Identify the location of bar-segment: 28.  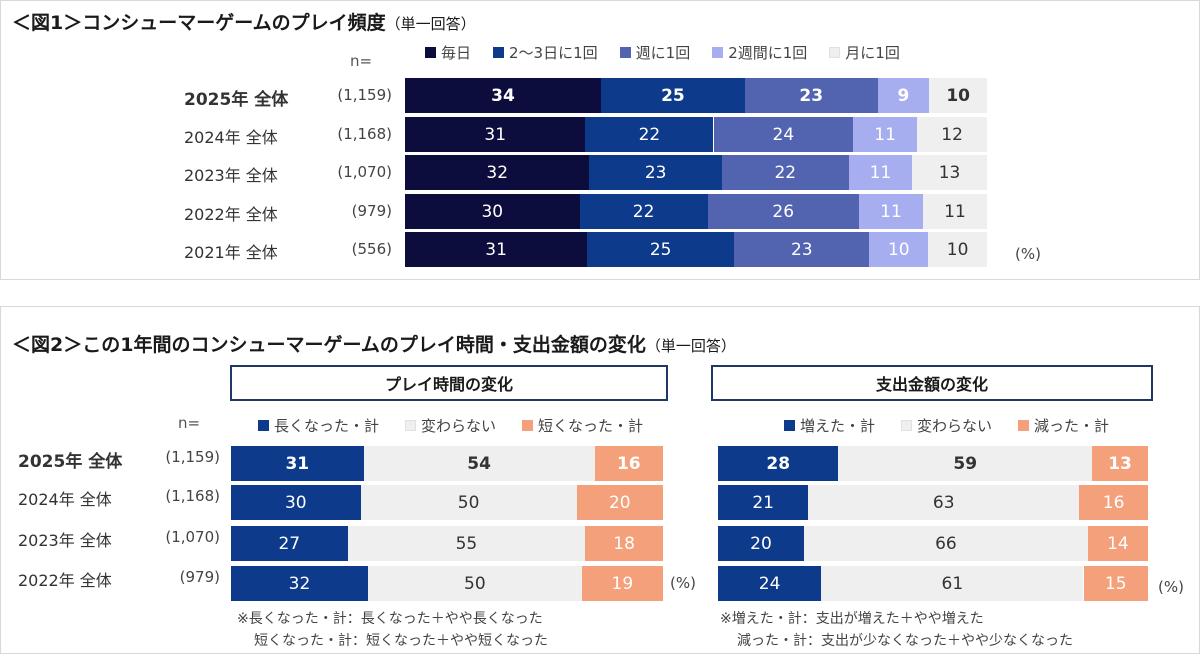
(778, 463).